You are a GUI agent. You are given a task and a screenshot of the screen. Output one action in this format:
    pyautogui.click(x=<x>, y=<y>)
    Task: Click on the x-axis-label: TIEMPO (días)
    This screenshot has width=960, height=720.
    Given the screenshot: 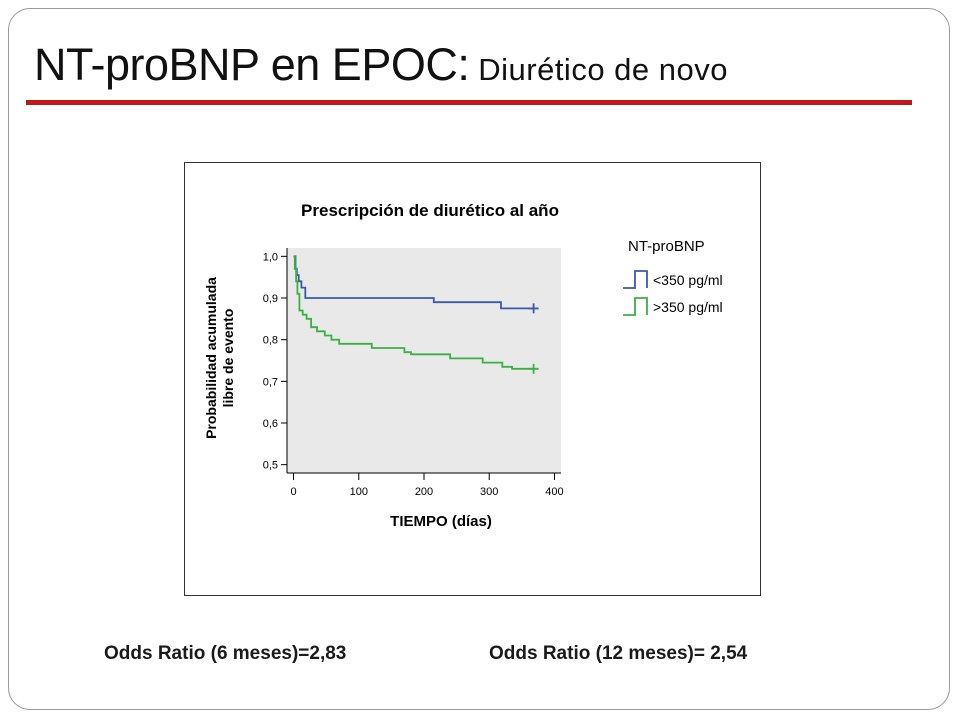 What is the action you would take?
    pyautogui.click(x=441, y=521)
    